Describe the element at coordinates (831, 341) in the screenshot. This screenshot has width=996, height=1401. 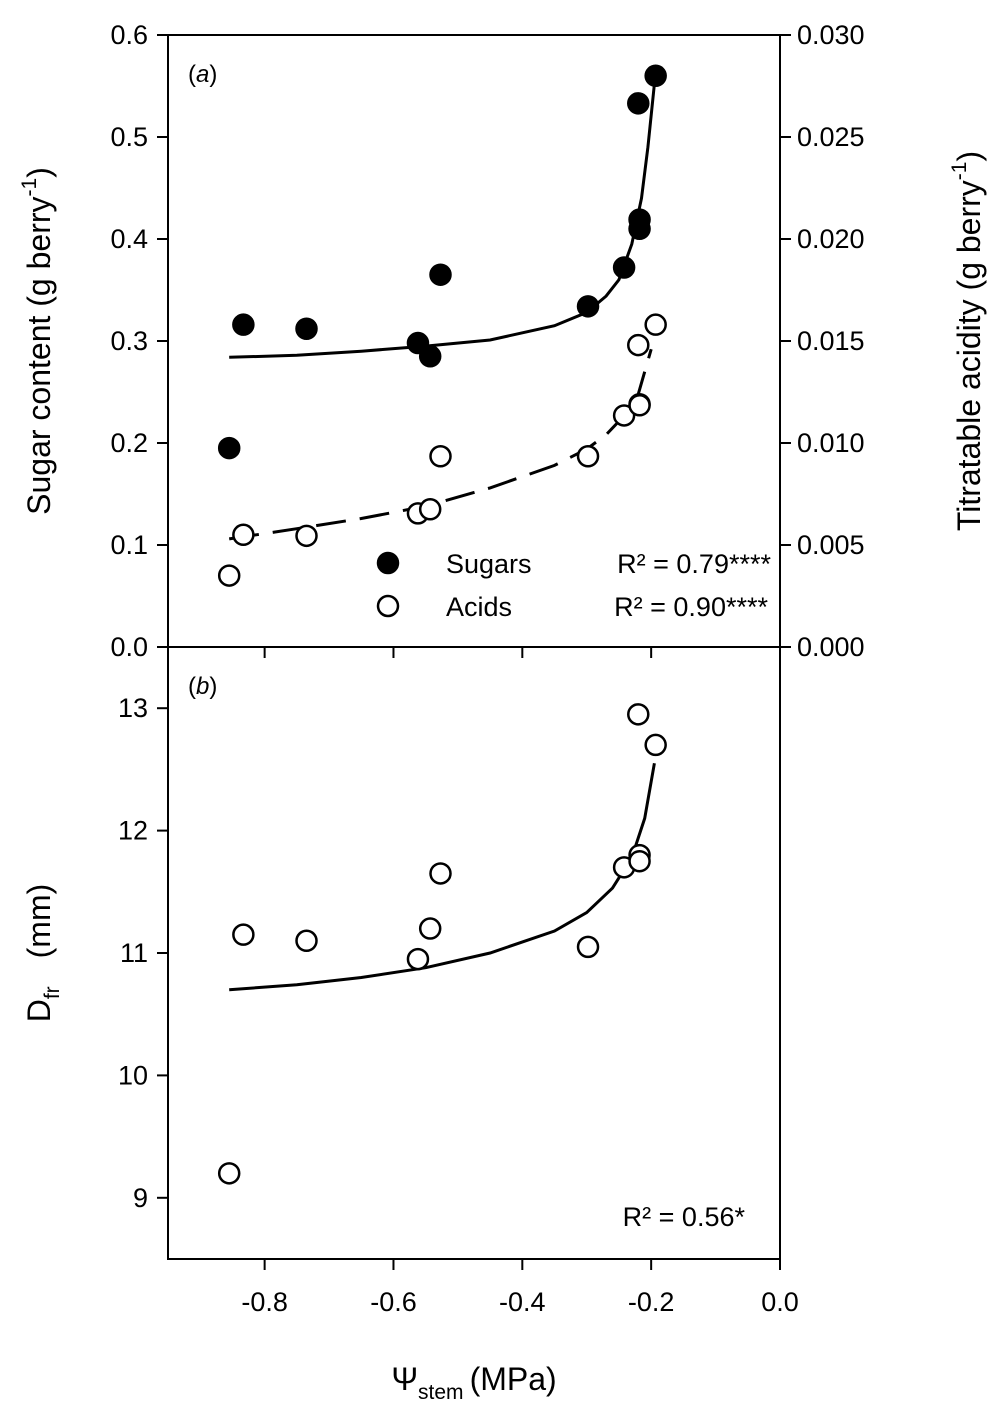
I see `y-right-tick-label: 0.015` at that location.